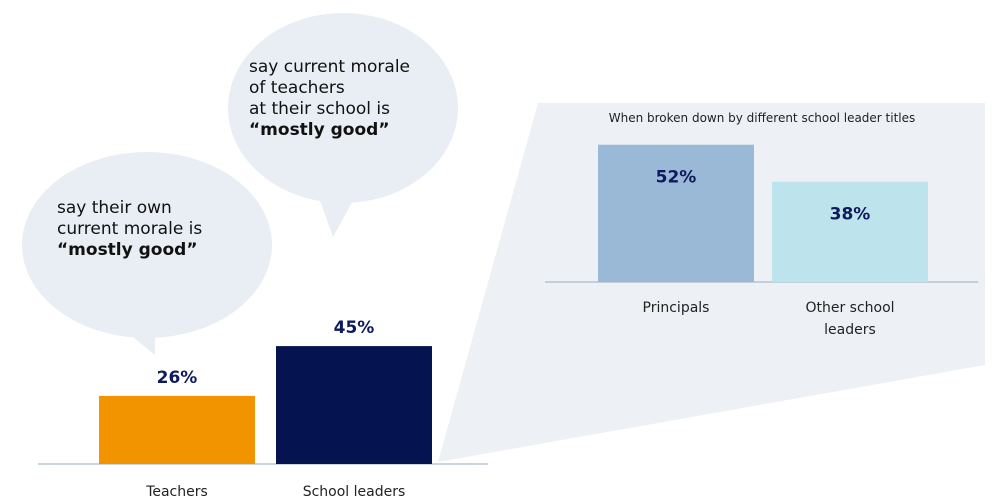 The image size is (996, 503). Describe the element at coordinates (177, 430) in the screenshot. I see `bar-teachers` at that location.